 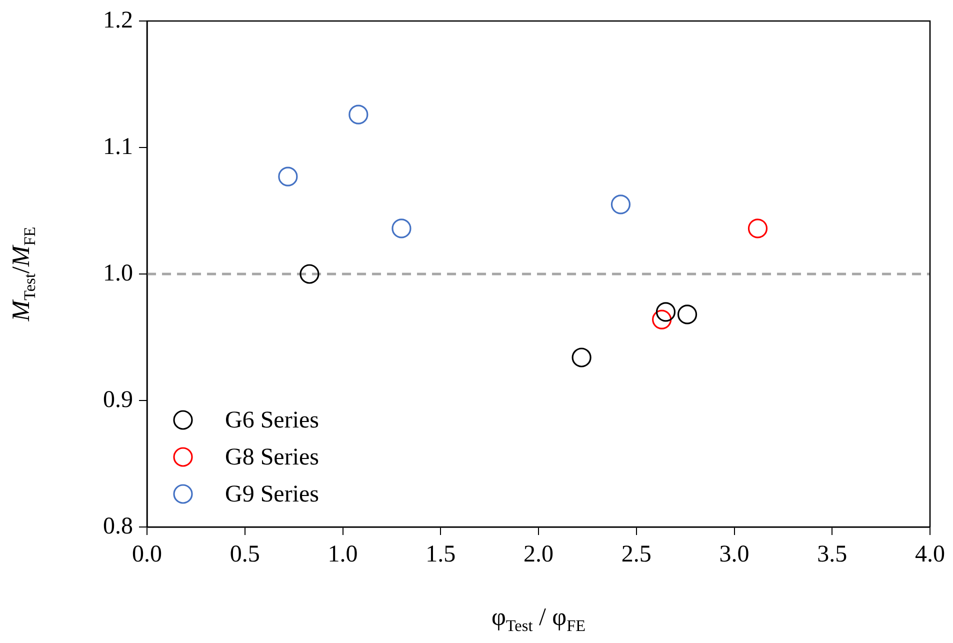 I want to click on x-tick-label: 0.5, so click(x=245, y=555).